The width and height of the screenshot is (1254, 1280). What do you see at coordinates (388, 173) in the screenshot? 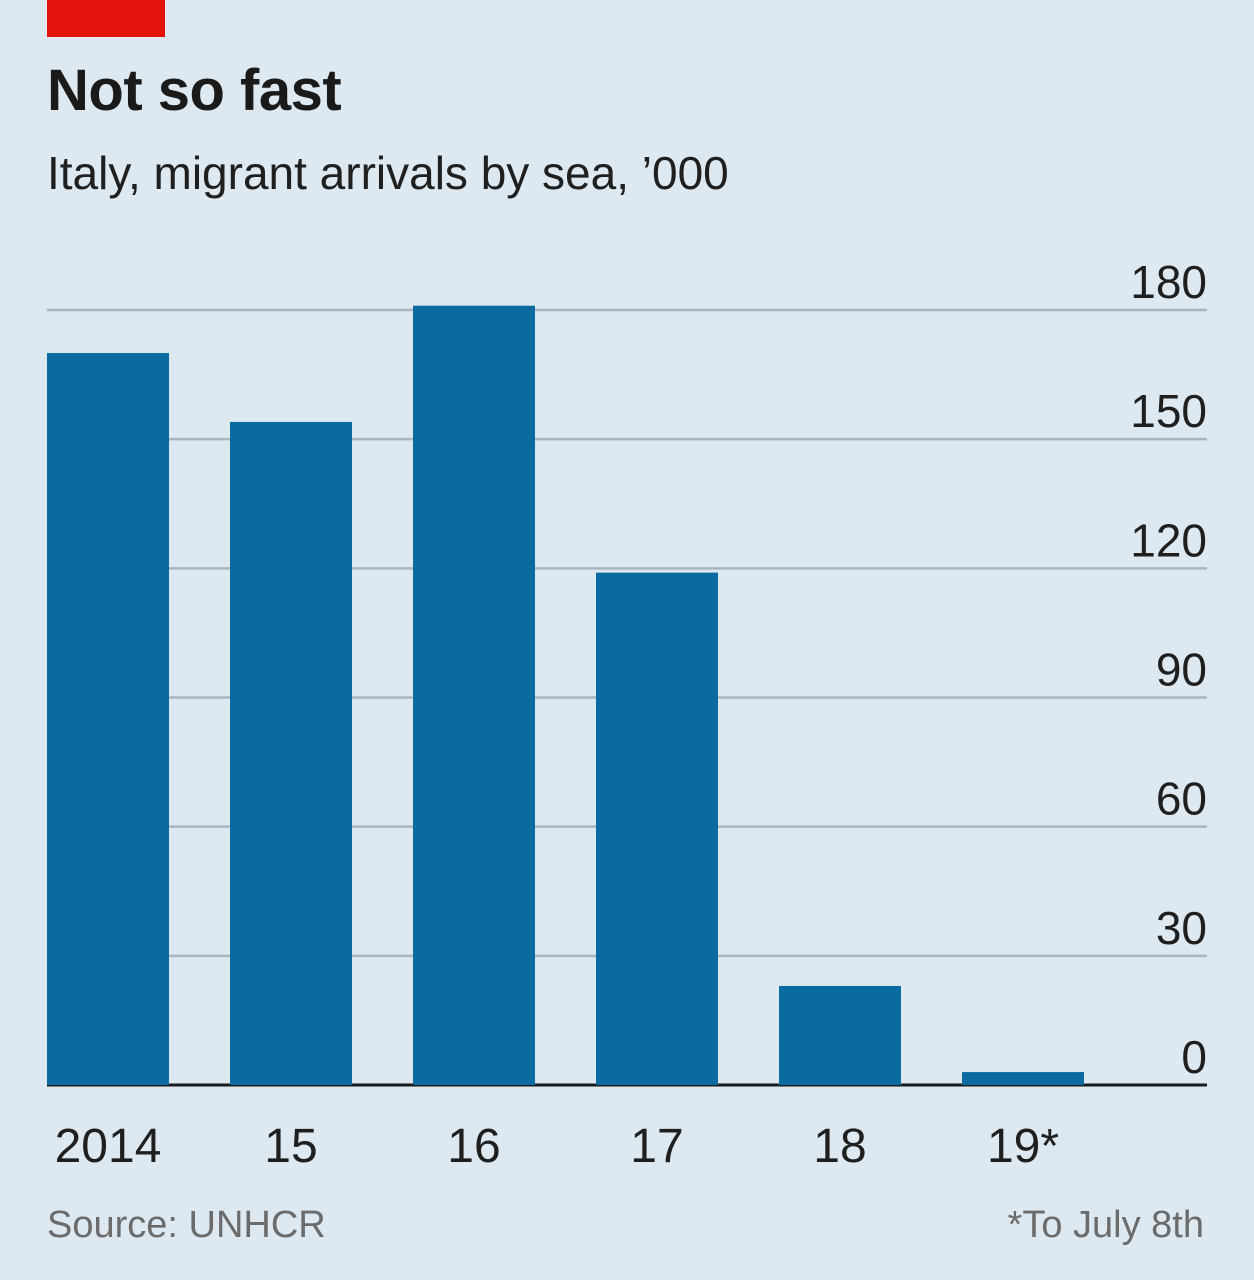
I see `chart-subtitle: Italy, migrant arrivals by sea, ’000` at bounding box center [388, 173].